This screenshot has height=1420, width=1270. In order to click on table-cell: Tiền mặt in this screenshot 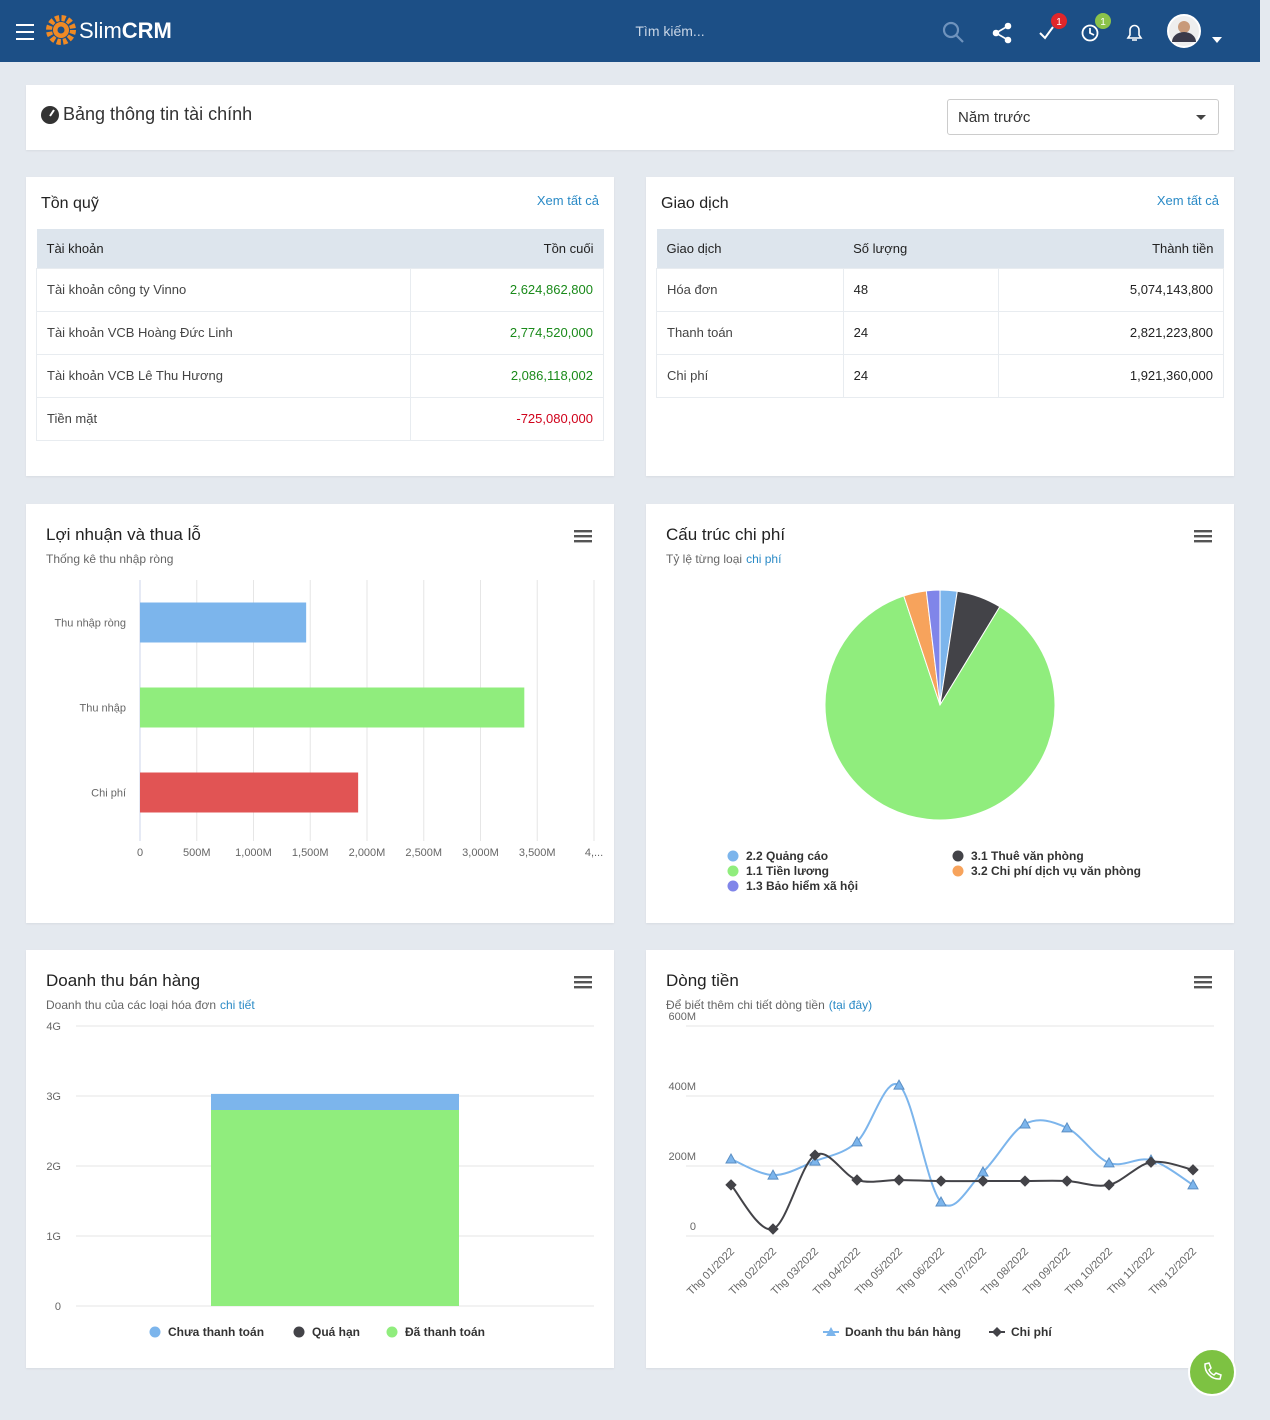, I will do `click(223, 418)`.